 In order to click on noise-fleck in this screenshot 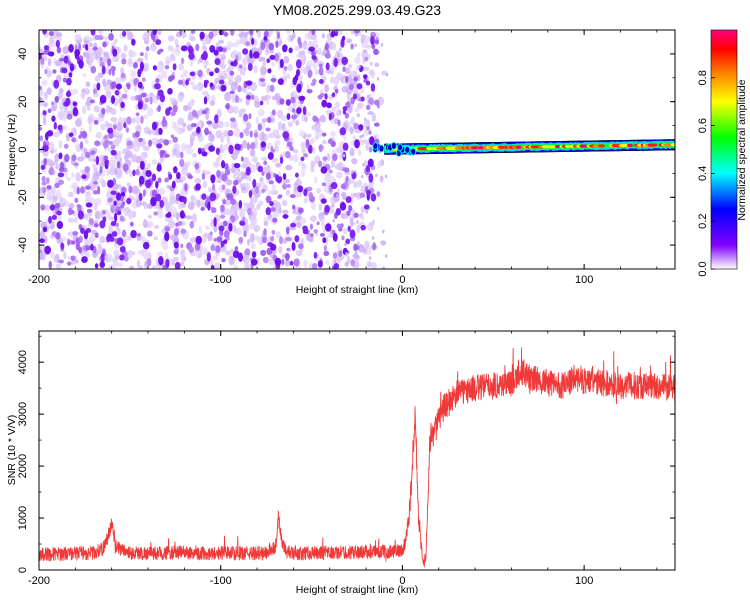, I will do `click(365, 51)`.